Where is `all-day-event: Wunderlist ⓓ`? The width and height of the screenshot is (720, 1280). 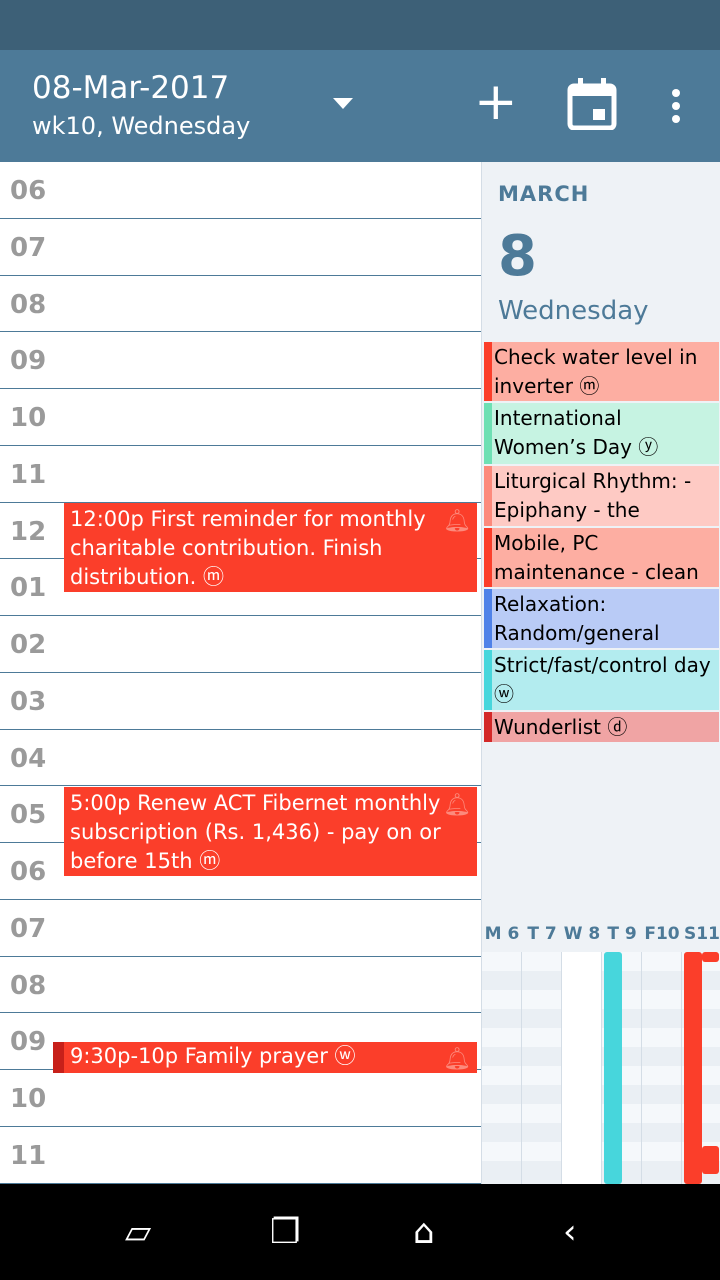 all-day-event: Wunderlist ⓓ is located at coordinates (601, 727).